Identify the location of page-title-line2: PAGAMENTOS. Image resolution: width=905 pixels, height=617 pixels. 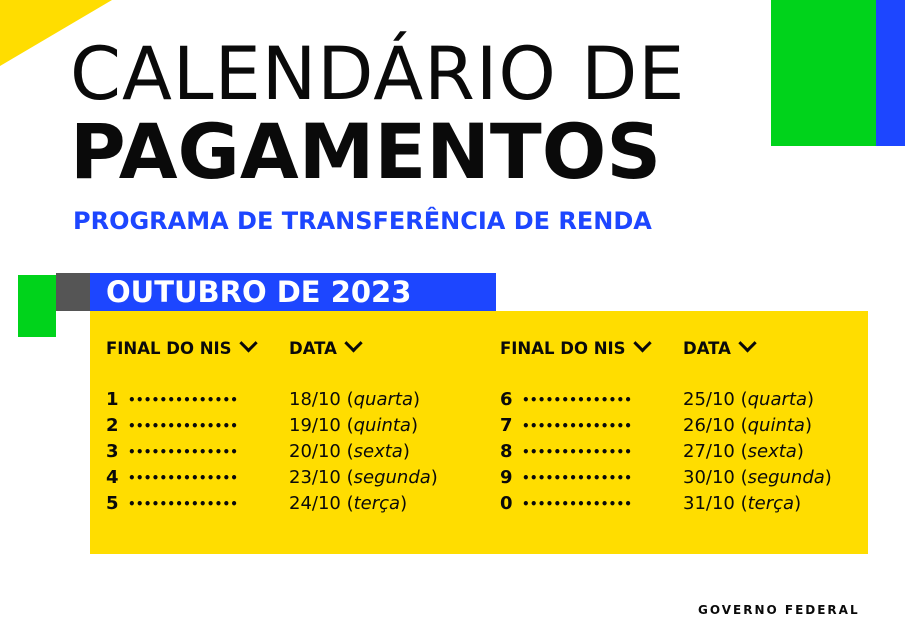
(366, 151).